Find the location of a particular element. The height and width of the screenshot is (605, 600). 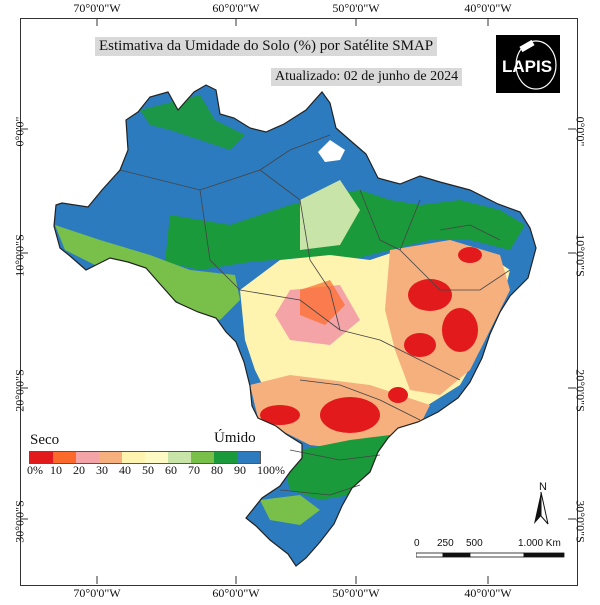

scale-label-250: 250 is located at coordinates (445, 543).